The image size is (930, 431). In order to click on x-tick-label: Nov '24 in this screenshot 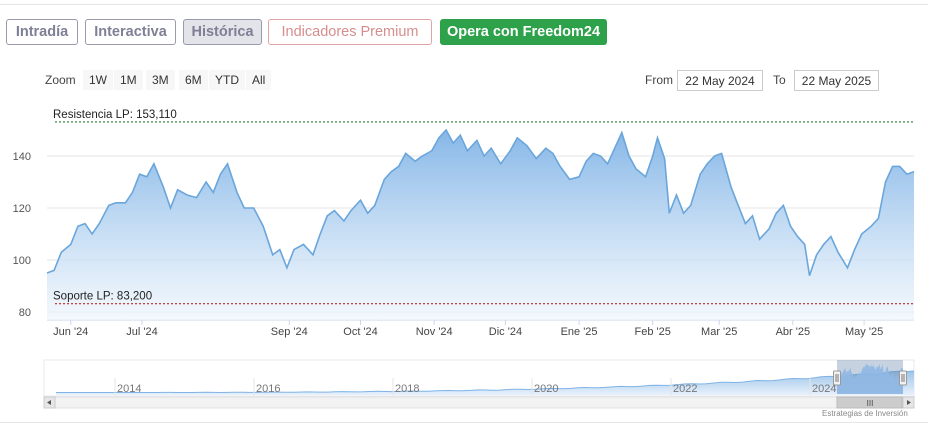, I will do `click(434, 332)`.